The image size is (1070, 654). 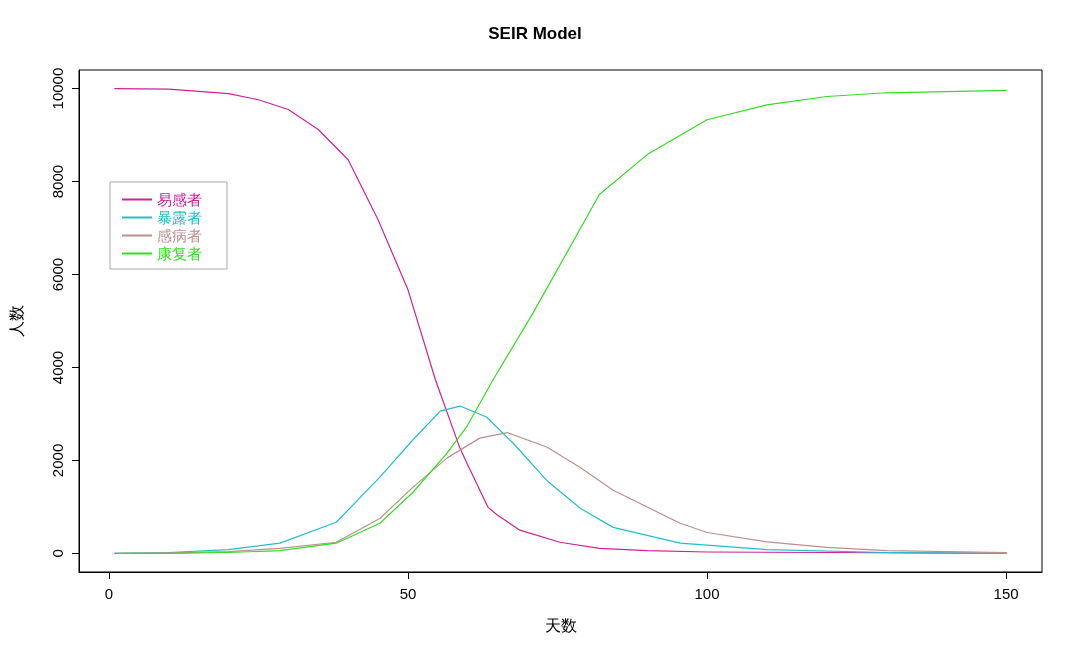 I want to click on legend-label: 暴露者, so click(x=179, y=217).